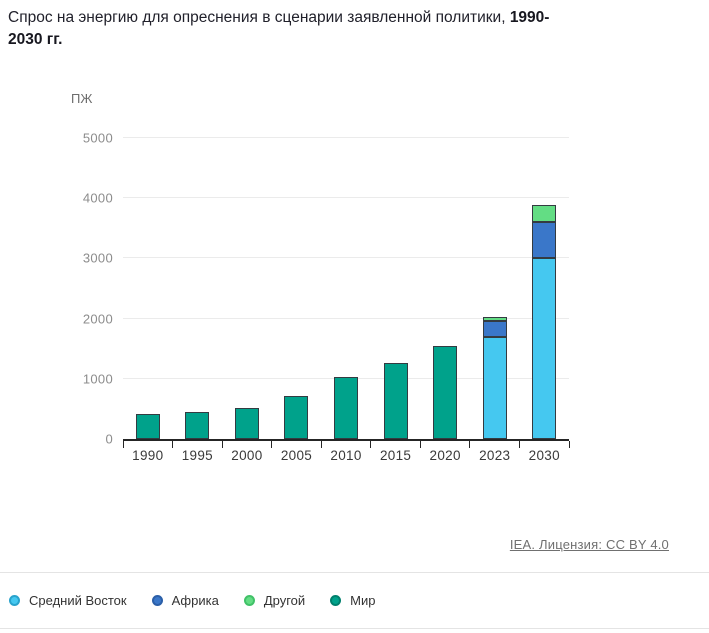 This screenshot has height=633, width=709. I want to click on legend: Средний Восток Африка Другой Мир, so click(354, 600).